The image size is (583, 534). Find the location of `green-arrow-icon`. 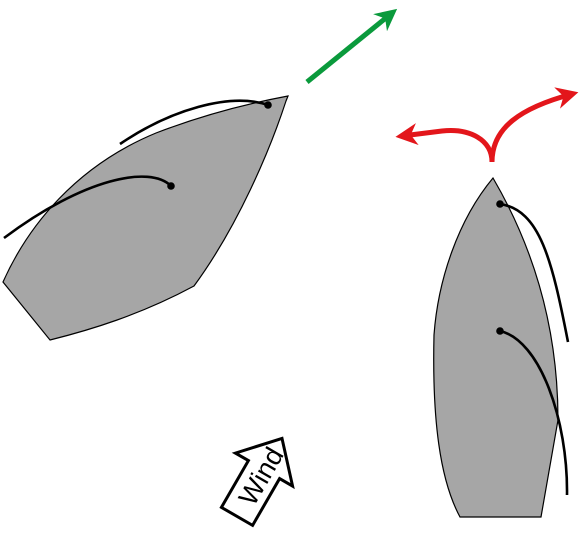

green-arrow-icon is located at coordinates (351, 46).